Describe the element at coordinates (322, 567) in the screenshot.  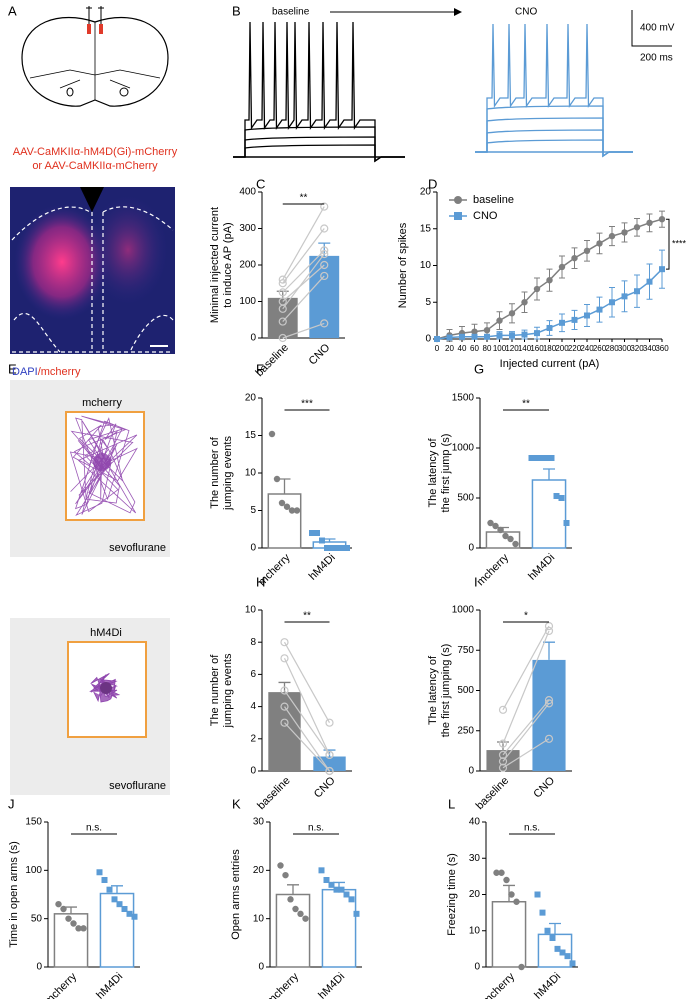
I see `x-tick-label: hM4Di` at that location.